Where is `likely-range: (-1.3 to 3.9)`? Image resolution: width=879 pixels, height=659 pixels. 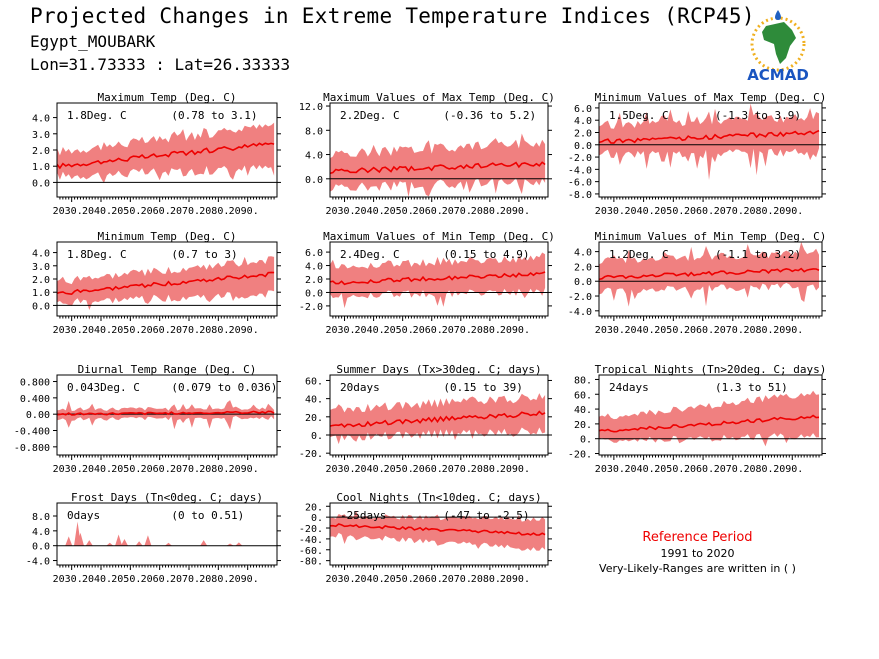 likely-range: (-1.3 to 3.9) is located at coordinates (758, 115).